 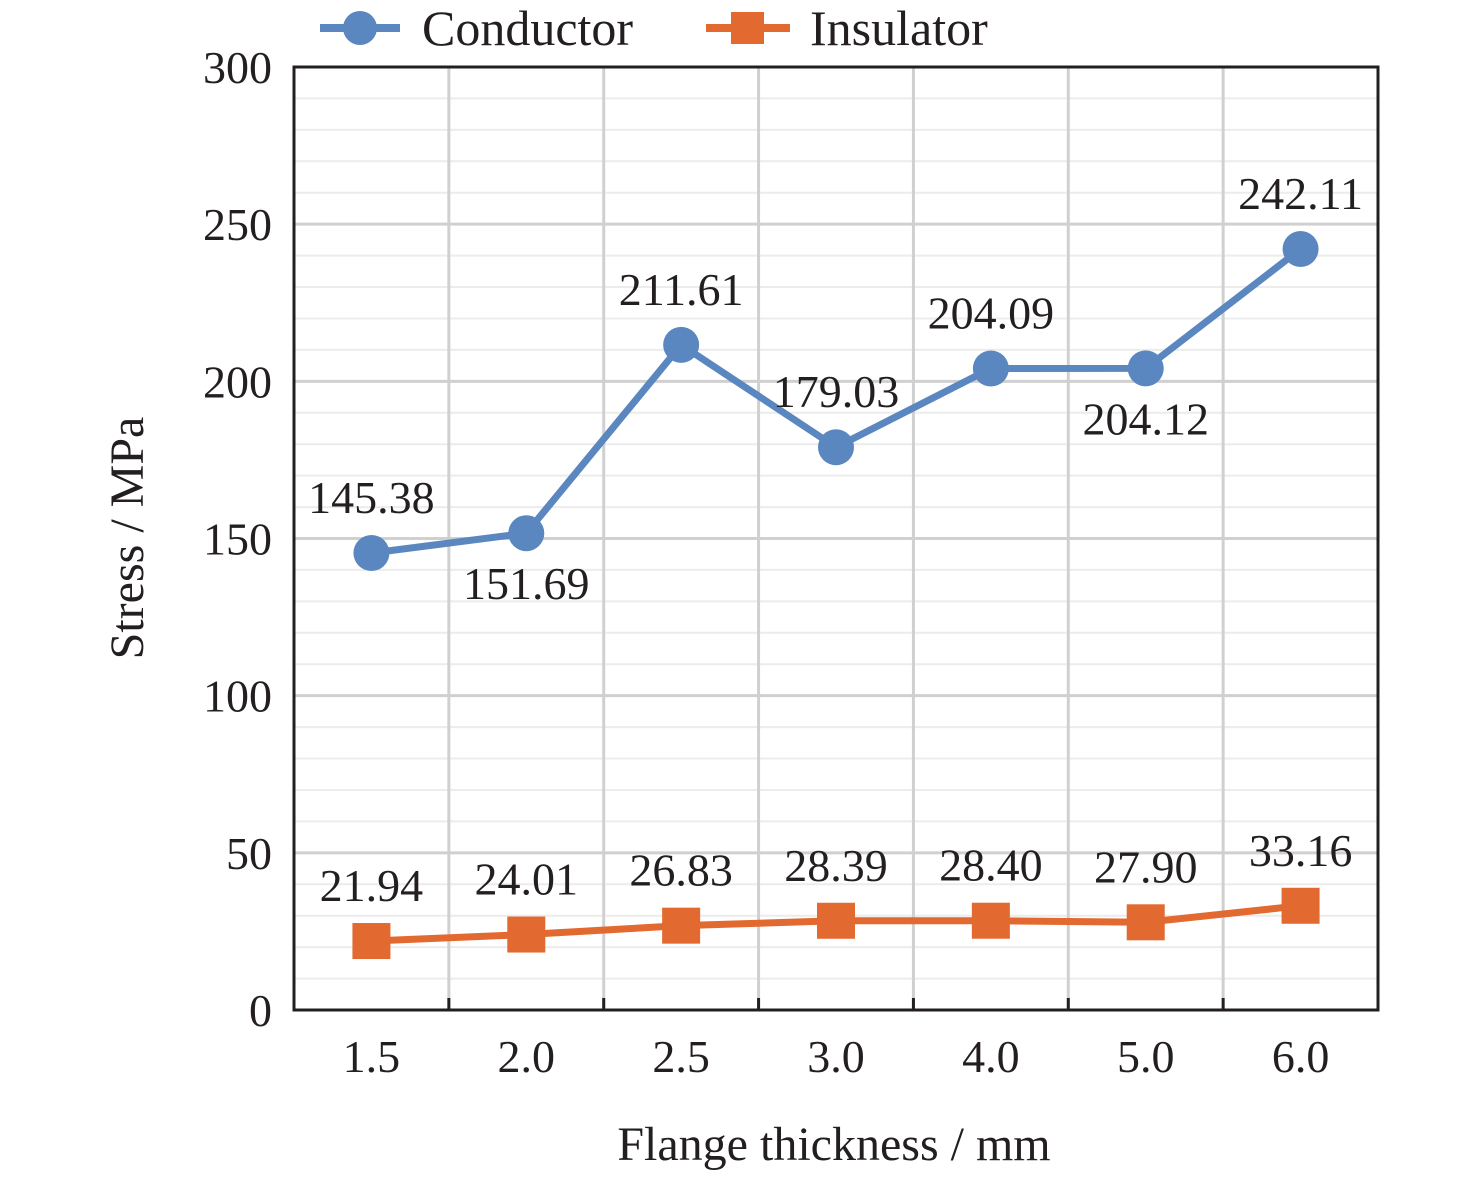 What do you see at coordinates (1301, 1056) in the screenshot?
I see `x-tick-label: 6.0` at bounding box center [1301, 1056].